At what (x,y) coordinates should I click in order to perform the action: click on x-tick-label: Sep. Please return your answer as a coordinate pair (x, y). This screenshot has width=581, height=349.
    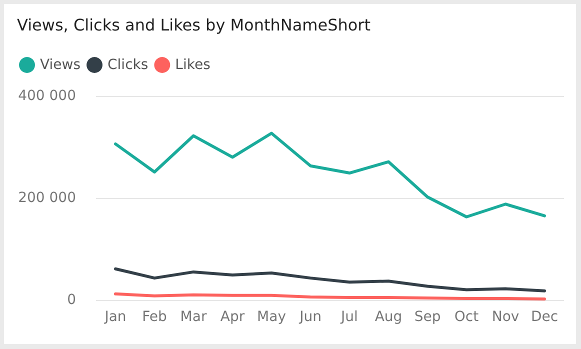
    Looking at the image, I should click on (427, 317).